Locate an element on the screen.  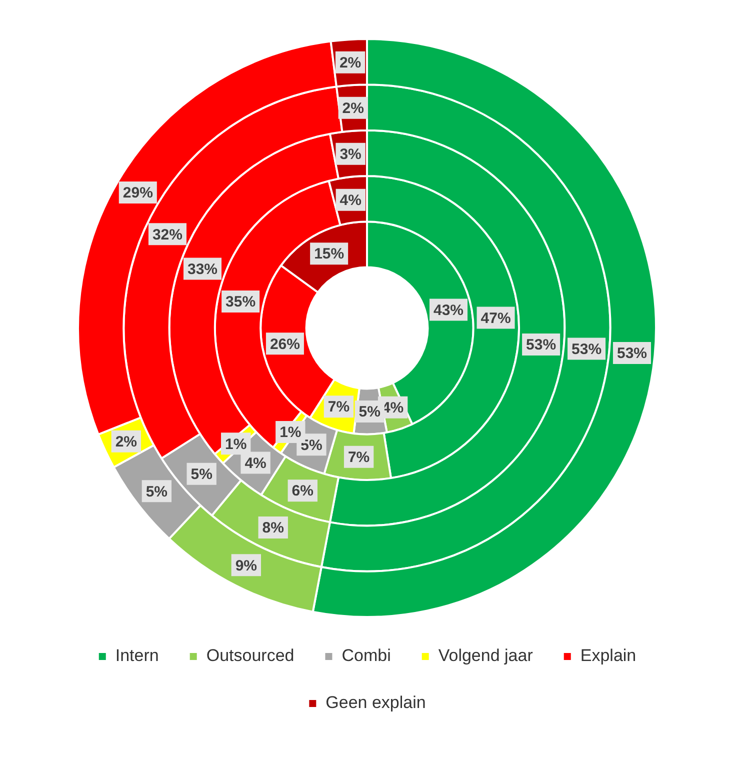
data-label: 6% is located at coordinates (303, 491).